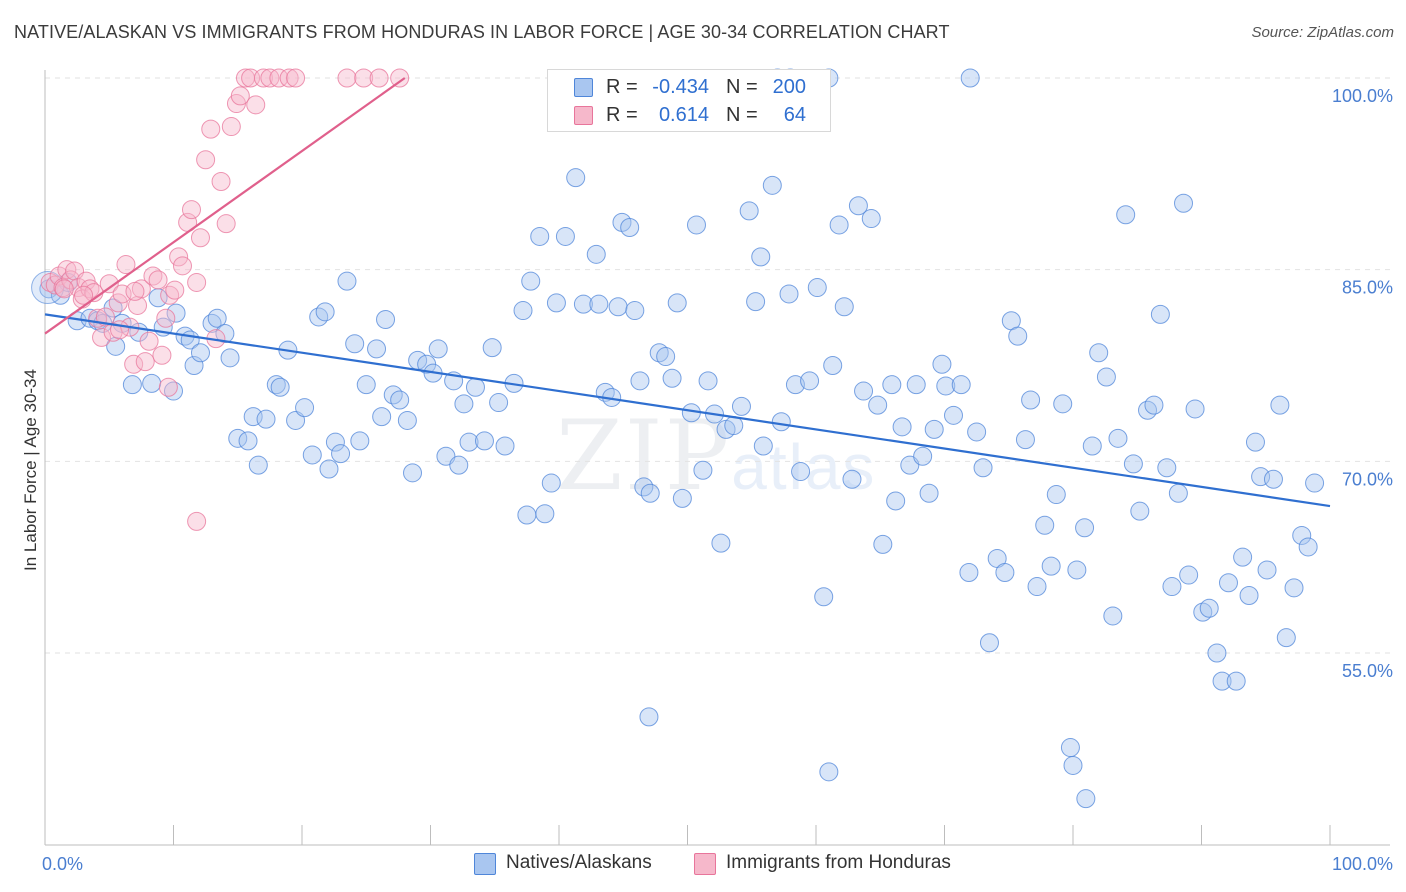  Describe the element at coordinates (789, 87) in the screenshot. I see `stats-n-value: 200` at that location.